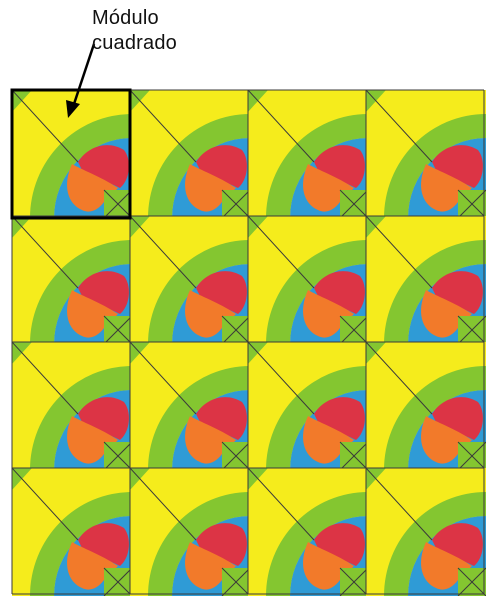  Describe the element at coordinates (134, 43) in the screenshot. I see `module-label-line-2: cuadrado` at that location.